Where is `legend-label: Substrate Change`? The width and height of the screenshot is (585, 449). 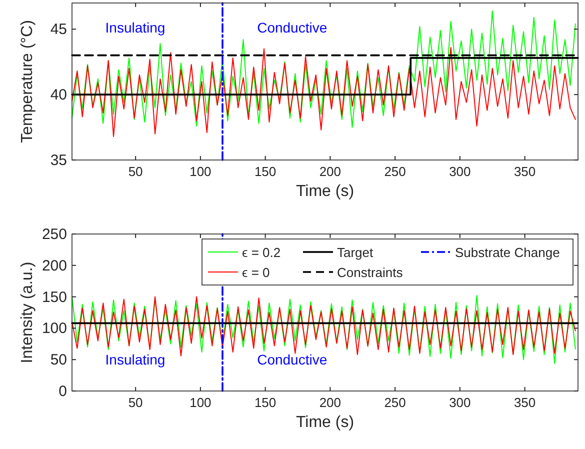
legend-label: Substrate Change is located at coordinates (507, 252).